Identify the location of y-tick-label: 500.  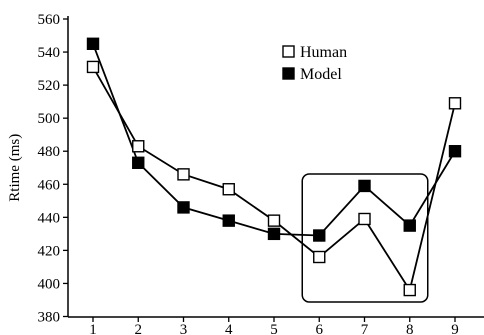
(49, 119).